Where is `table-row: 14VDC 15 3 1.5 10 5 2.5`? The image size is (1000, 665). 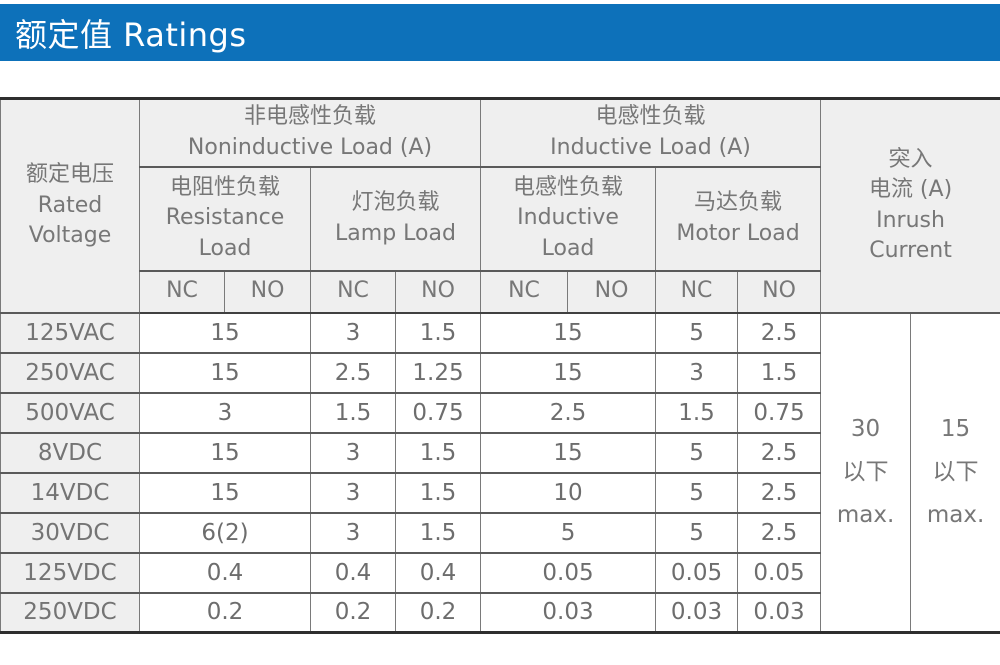
table-row: 14VDC 15 3 1.5 10 5 2.5 is located at coordinates (500, 492).